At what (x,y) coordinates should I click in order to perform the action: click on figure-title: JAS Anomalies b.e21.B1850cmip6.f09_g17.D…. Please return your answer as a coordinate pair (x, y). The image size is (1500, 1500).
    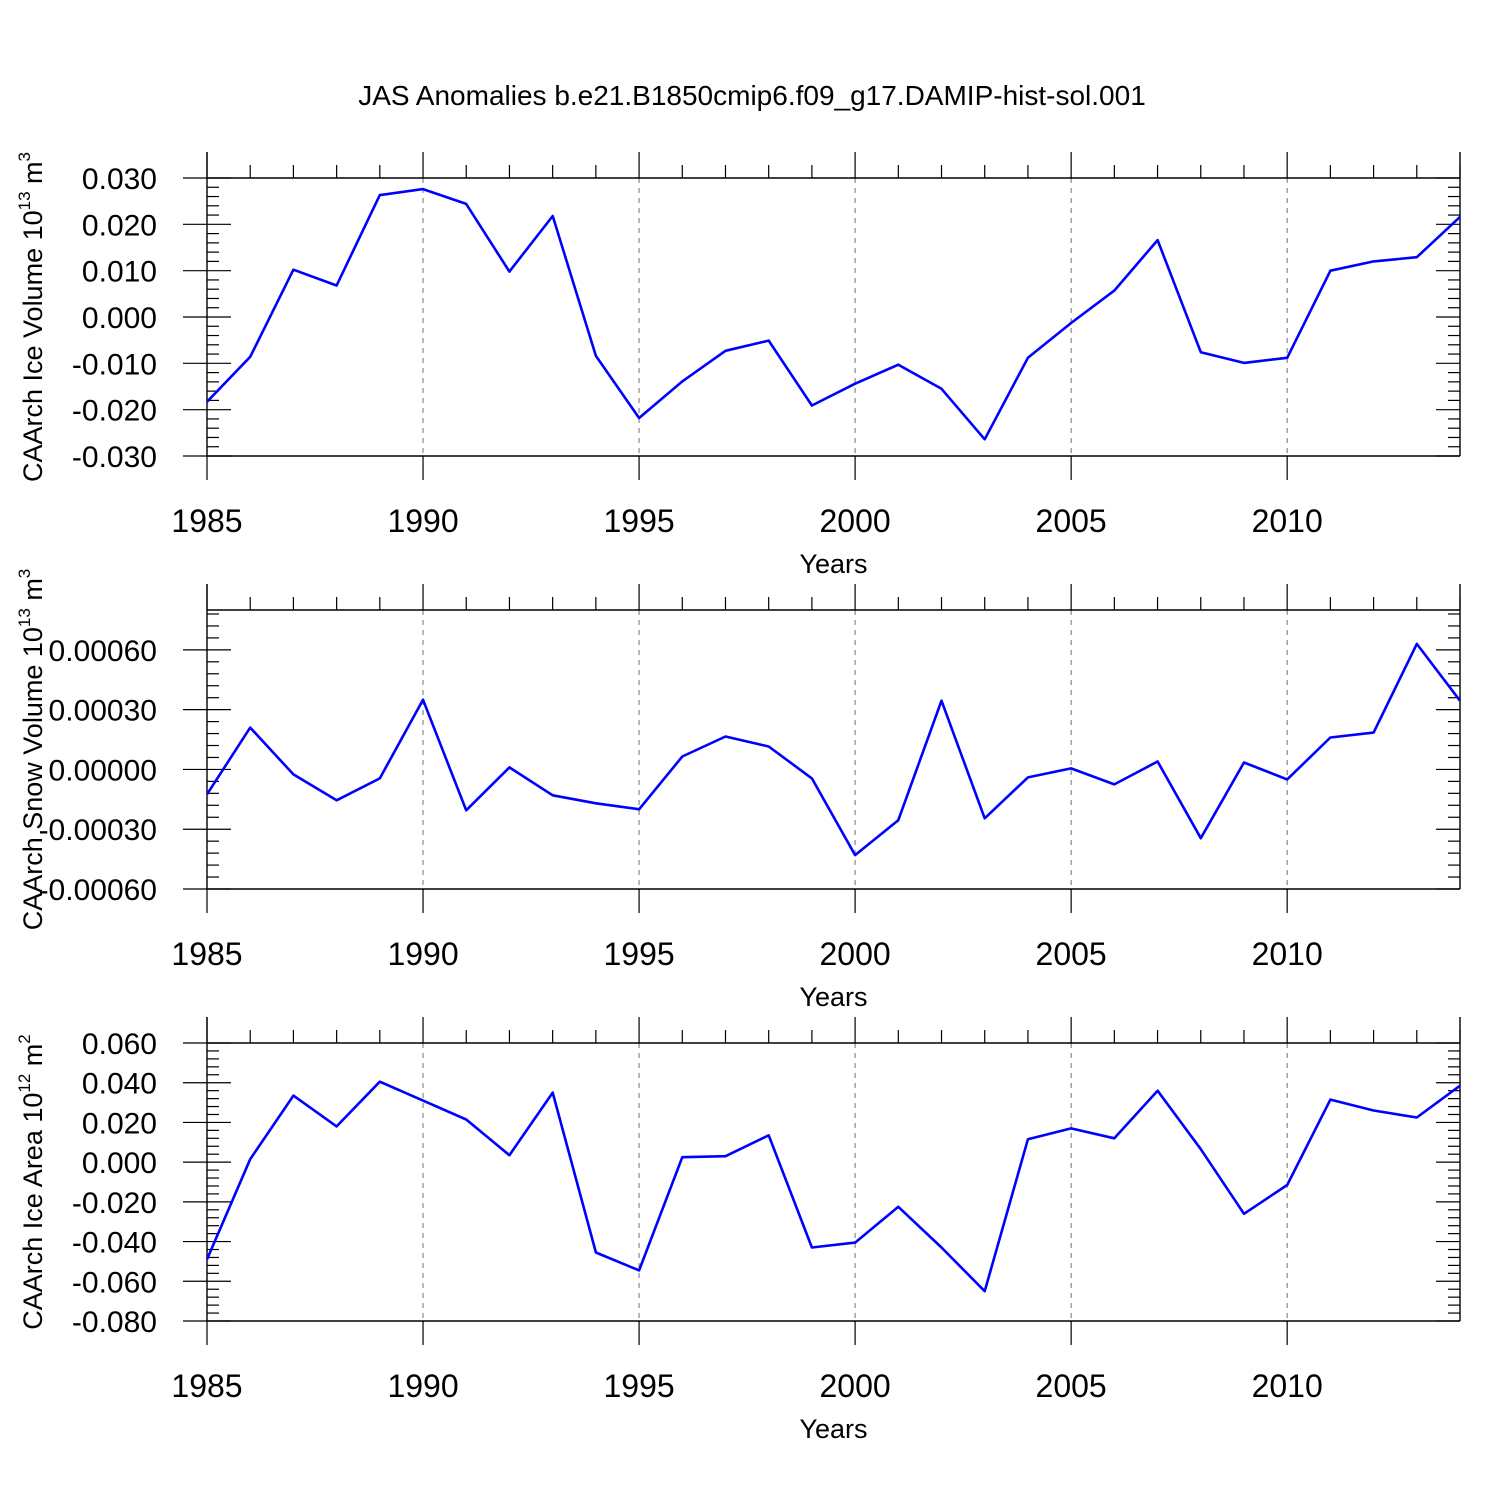
    Looking at the image, I should click on (752, 95).